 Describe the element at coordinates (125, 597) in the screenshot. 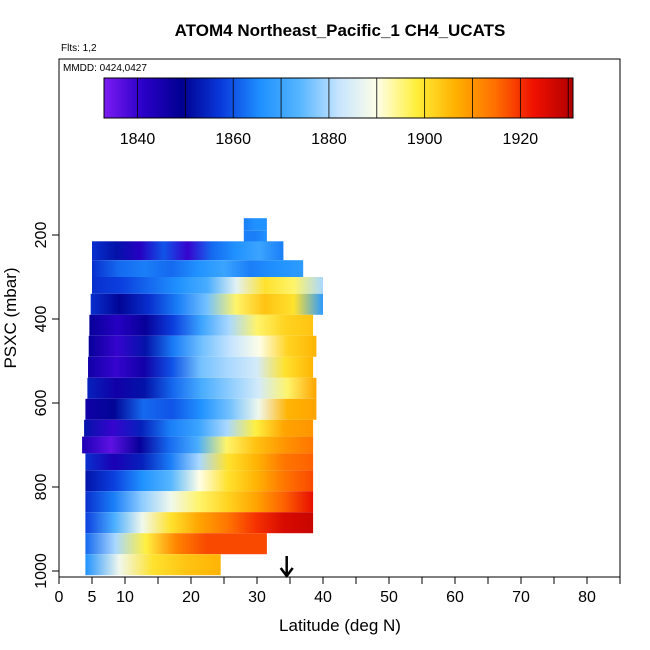

I see `x-tick-label: 10` at that location.